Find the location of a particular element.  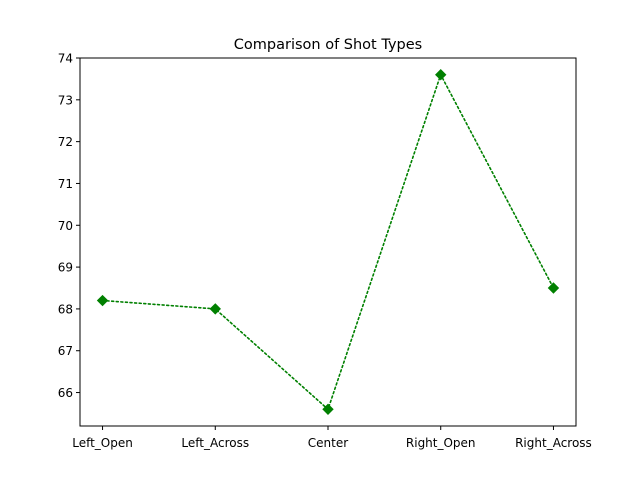

y-tick-label: 74 is located at coordinates (65, 59).